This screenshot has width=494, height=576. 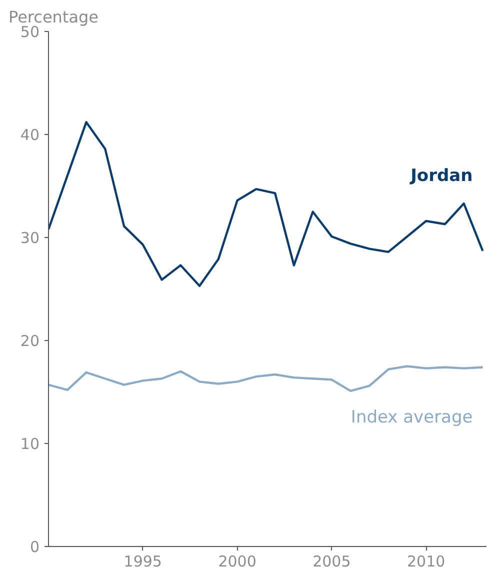 I want to click on series-label: Index average, so click(x=411, y=417).